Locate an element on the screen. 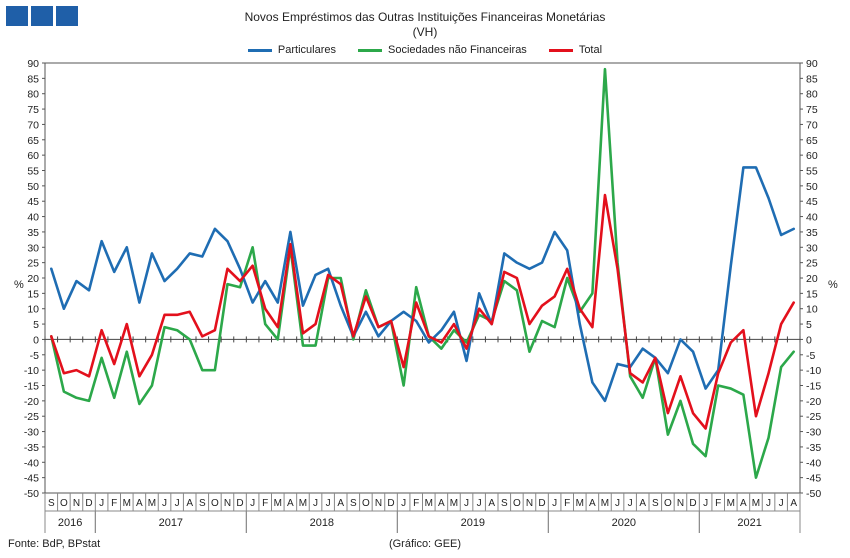 The height and width of the screenshot is (558, 850). y-tick-label-right: 10 is located at coordinates (812, 310).